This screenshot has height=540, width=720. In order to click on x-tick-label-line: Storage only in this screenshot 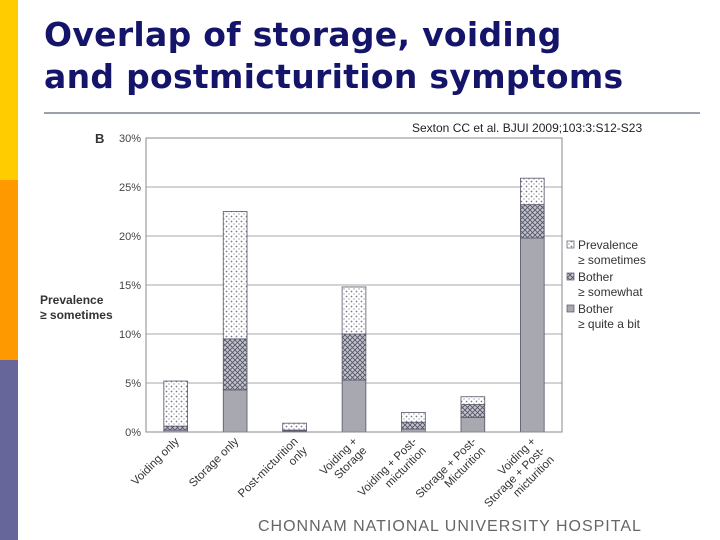, I will do `click(214, 462)`.